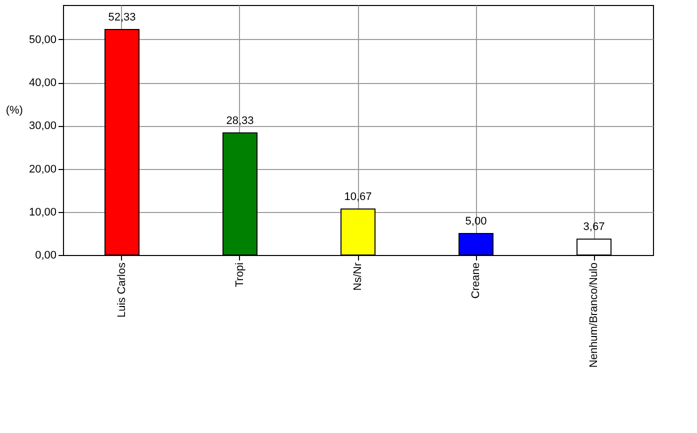  Describe the element at coordinates (122, 290) in the screenshot. I see `x-tick-label: Luis Carlos` at that location.